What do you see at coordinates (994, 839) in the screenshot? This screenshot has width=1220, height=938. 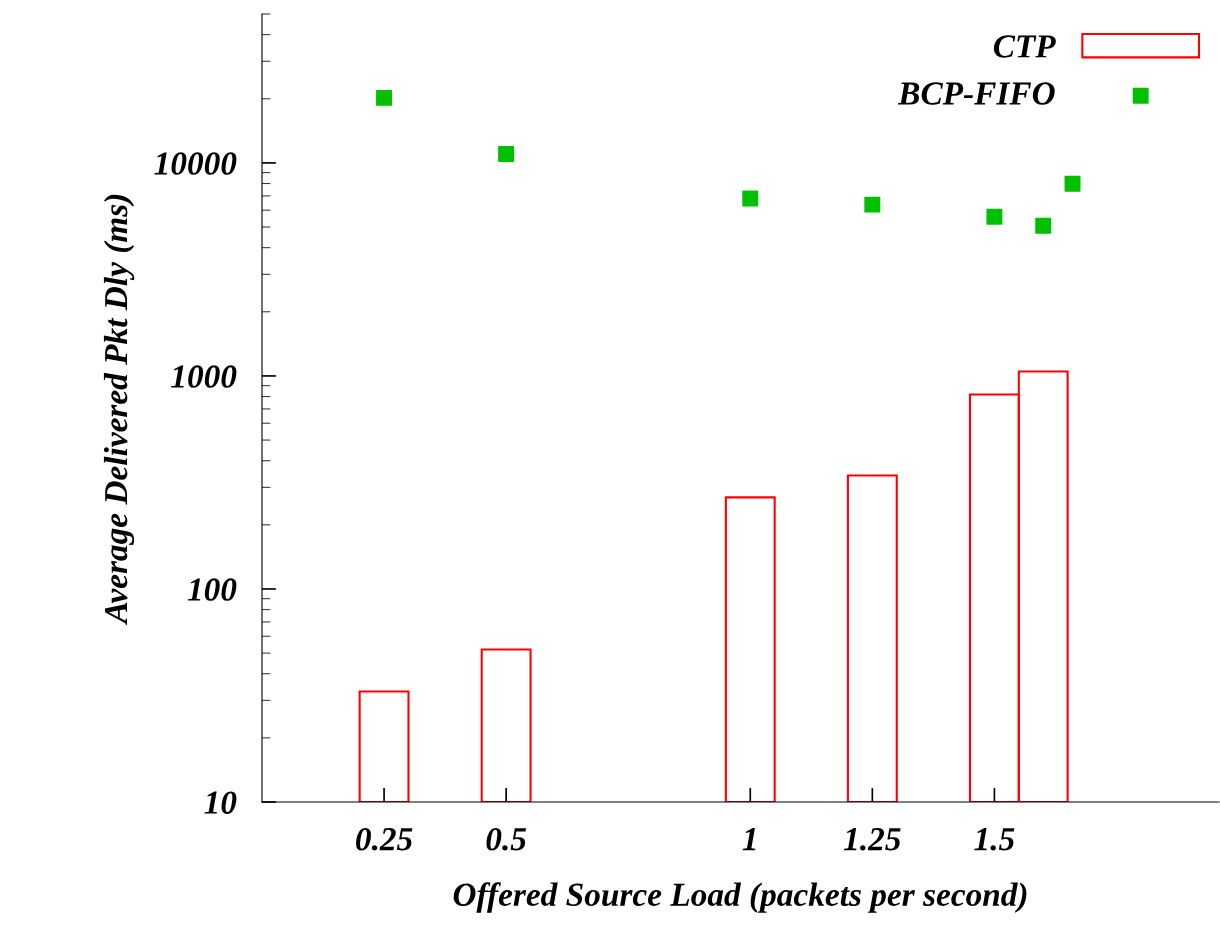 I see `x-tick-label: 1.5` at bounding box center [994, 839].